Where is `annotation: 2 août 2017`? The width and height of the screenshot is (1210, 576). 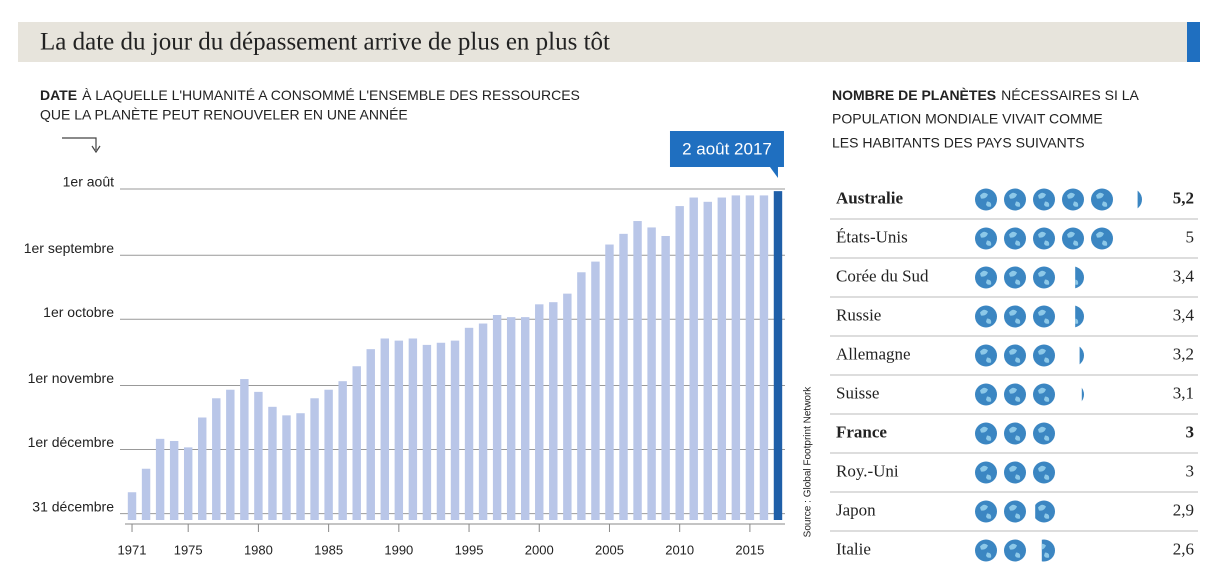
annotation: 2 août 2017 is located at coordinates (727, 148).